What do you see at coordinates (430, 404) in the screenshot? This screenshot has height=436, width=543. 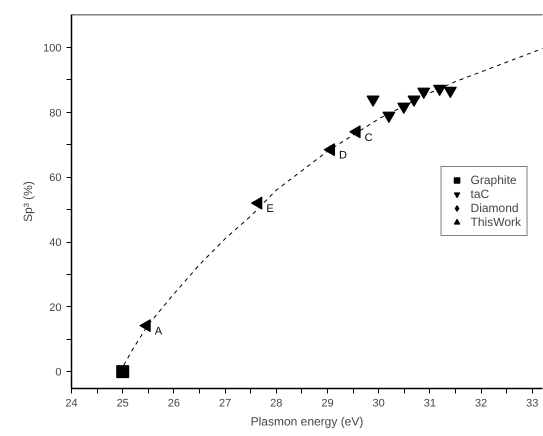 I see `x-tick-label: 31` at bounding box center [430, 404].